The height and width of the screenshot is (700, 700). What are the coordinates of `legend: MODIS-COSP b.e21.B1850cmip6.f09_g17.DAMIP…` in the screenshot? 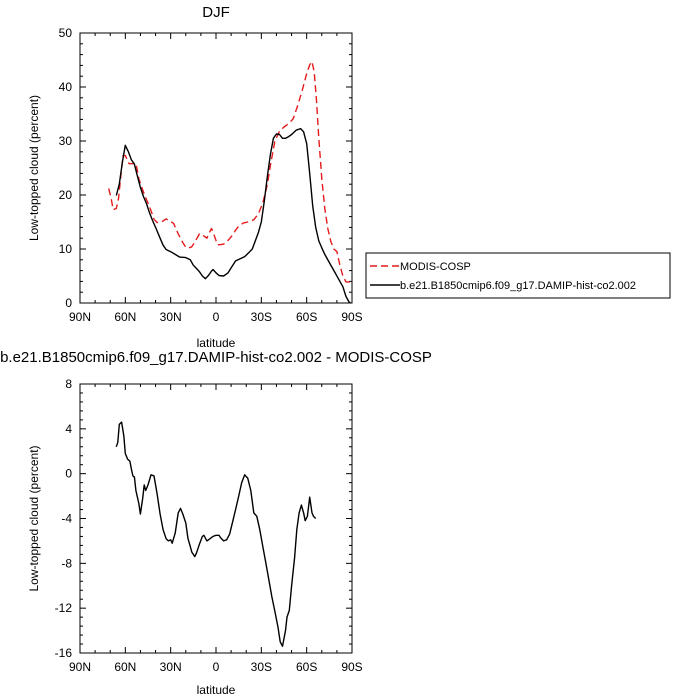 It's located at (518, 275).